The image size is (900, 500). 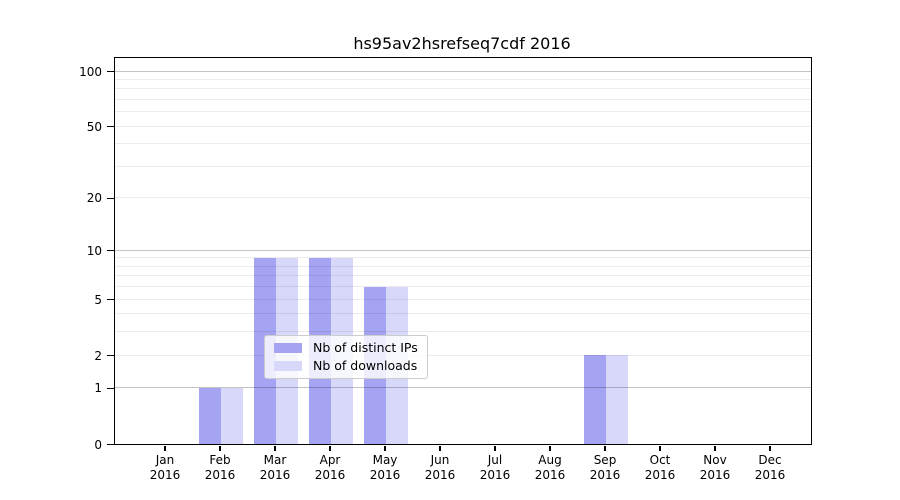 What do you see at coordinates (550, 467) in the screenshot?
I see `x-axis-tick-label: Aug 2016` at bounding box center [550, 467].